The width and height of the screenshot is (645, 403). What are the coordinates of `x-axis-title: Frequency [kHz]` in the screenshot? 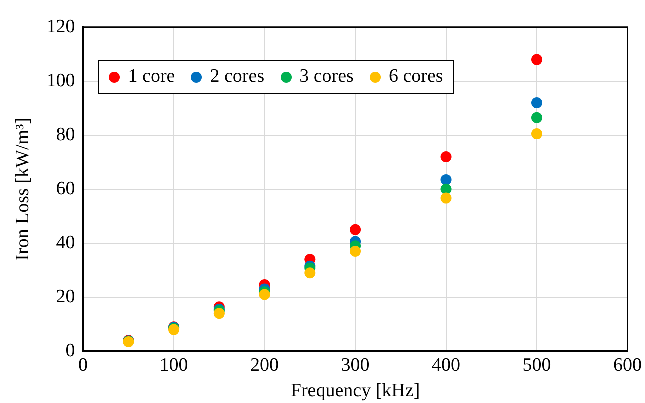 It's located at (355, 391).